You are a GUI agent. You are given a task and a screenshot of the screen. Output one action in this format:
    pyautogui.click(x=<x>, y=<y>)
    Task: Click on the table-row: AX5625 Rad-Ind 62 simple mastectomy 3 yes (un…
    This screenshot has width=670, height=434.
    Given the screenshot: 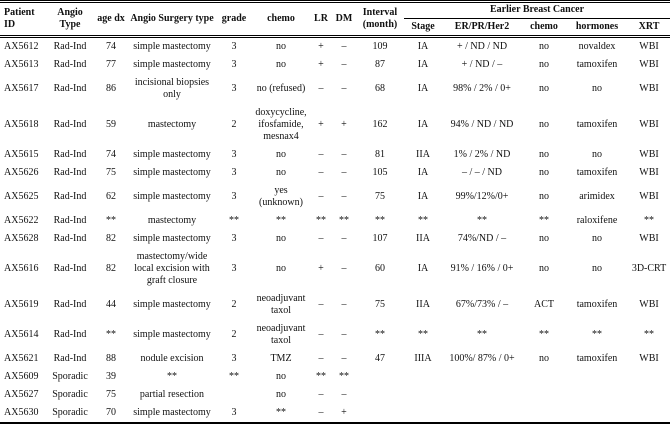 What is the action you would take?
    pyautogui.click(x=335, y=197)
    